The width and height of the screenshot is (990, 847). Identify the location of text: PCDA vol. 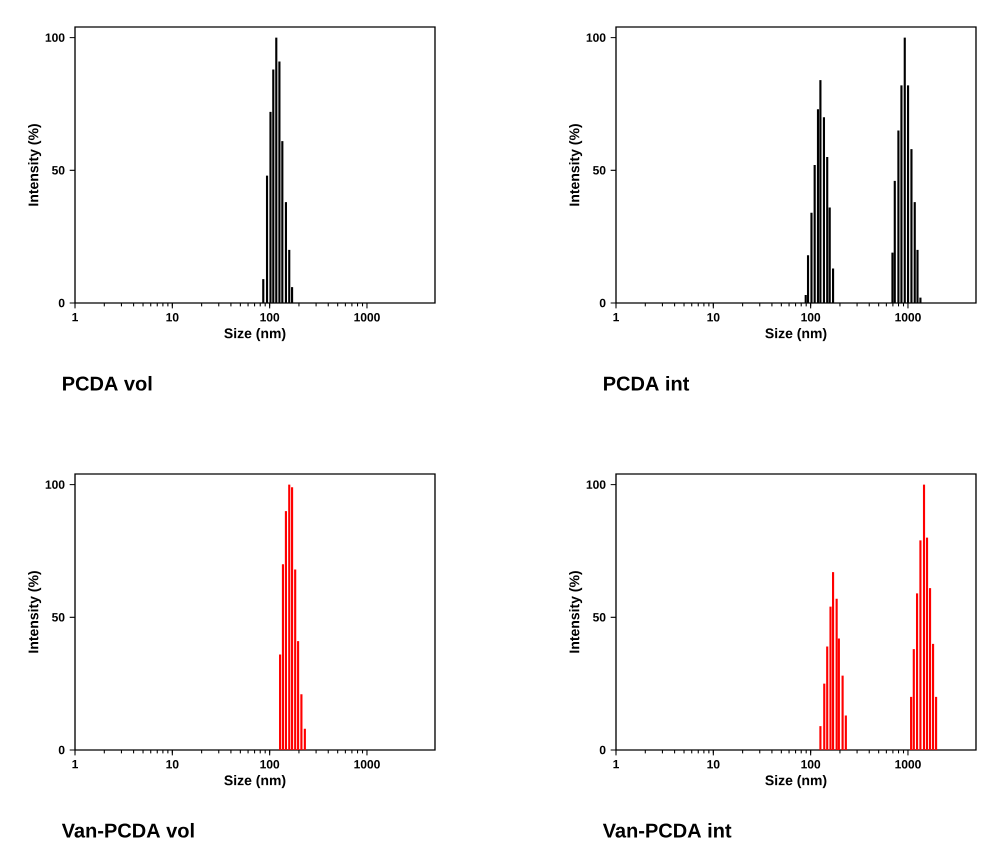
(107, 383).